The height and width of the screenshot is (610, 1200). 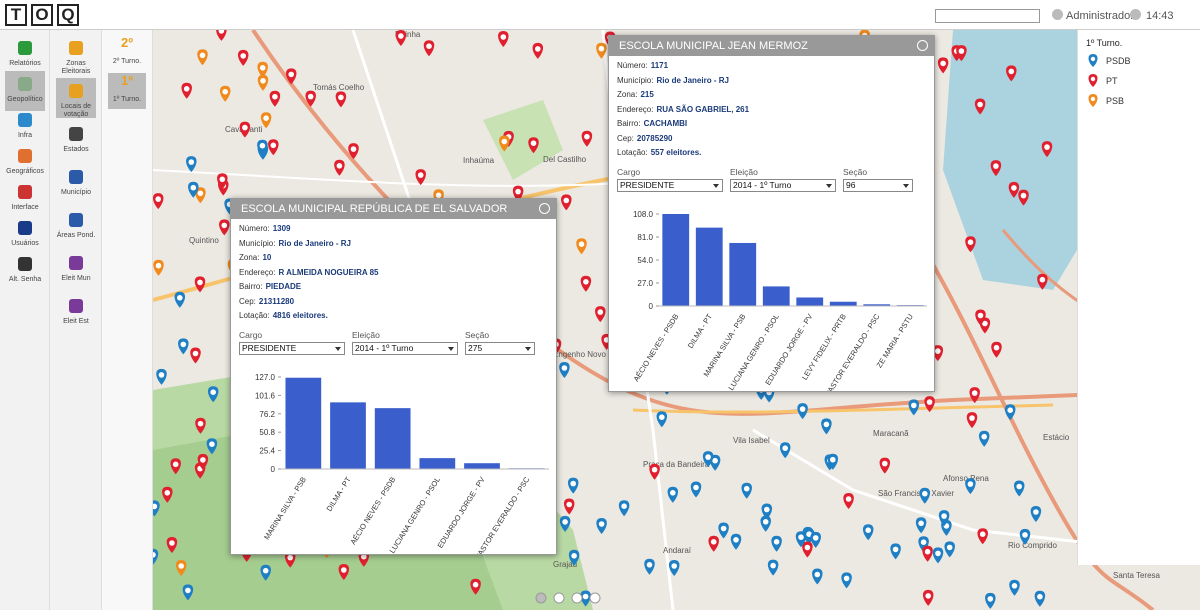 I want to click on submenu-item: Zonas Eleitorais, so click(x=76, y=55).